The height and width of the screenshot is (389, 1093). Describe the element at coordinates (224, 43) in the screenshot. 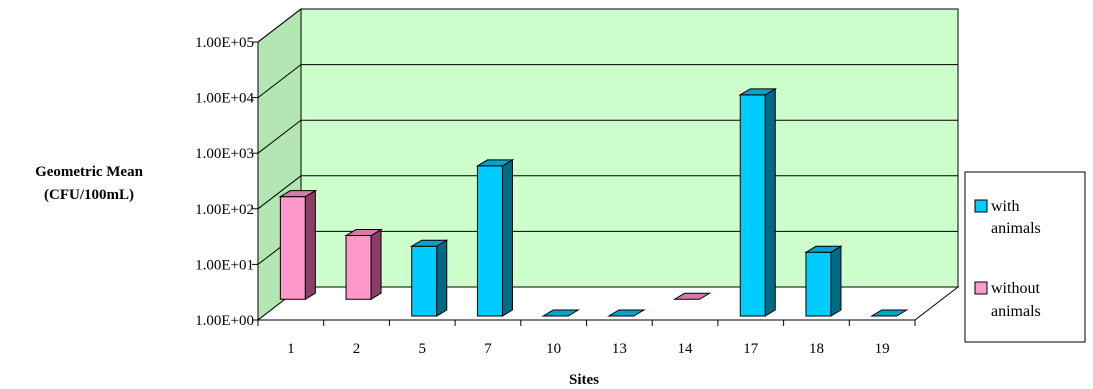

I see `y-tick-label: 1.00E+05` at that location.